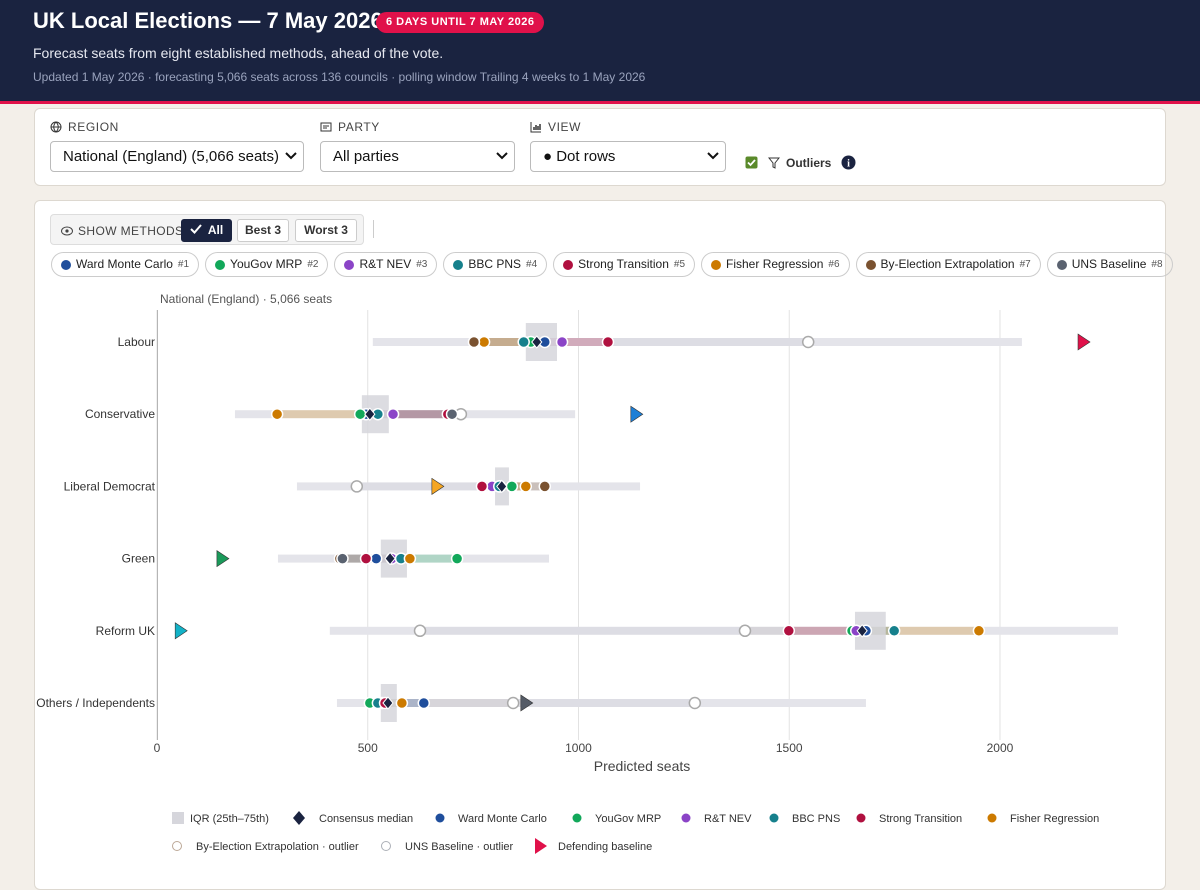 This screenshot has height=890, width=1200. Describe the element at coordinates (313, 264) in the screenshot. I see `chip-rank: #2` at that location.